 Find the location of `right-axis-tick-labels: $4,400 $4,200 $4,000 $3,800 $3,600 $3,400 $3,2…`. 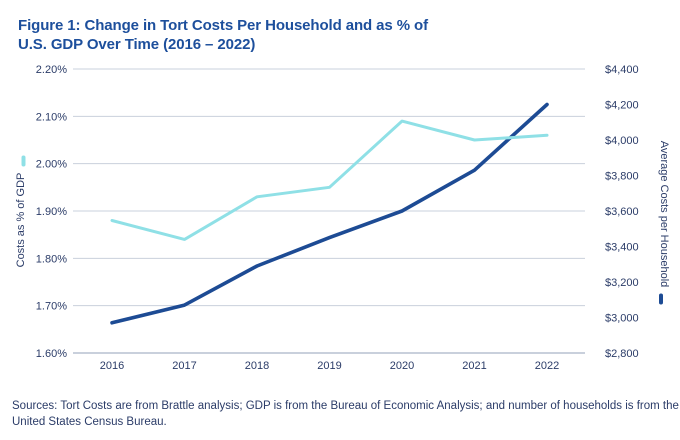

right-axis-tick-labels: $4,400 $4,200 $4,000 $3,800 $3,600 $3,400 $3,2… is located at coordinates (622, 212).